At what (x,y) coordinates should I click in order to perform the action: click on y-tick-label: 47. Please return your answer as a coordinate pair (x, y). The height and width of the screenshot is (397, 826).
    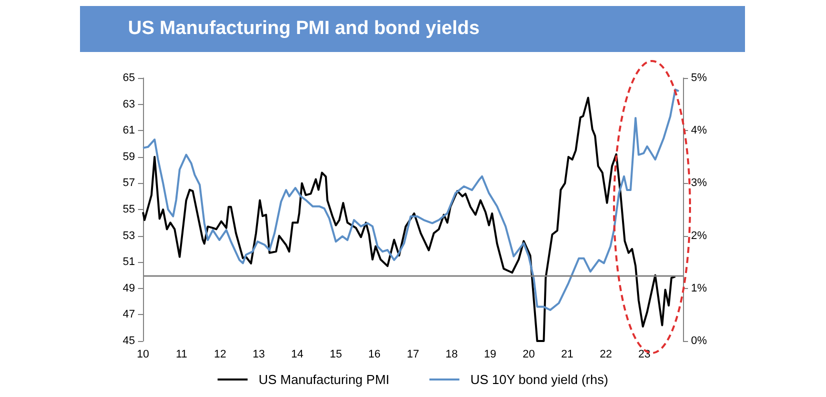
    Looking at the image, I should click on (128, 314).